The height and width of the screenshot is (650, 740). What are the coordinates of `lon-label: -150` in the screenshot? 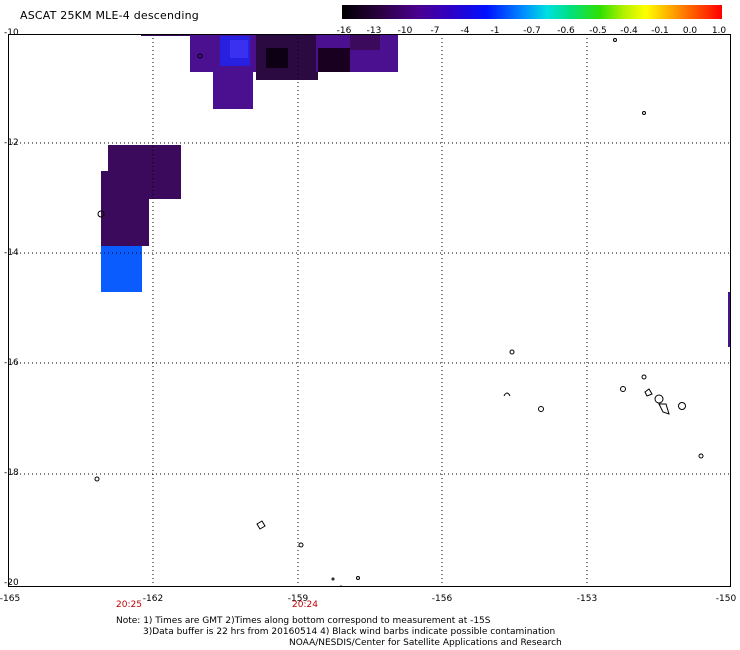 It's located at (726, 599).